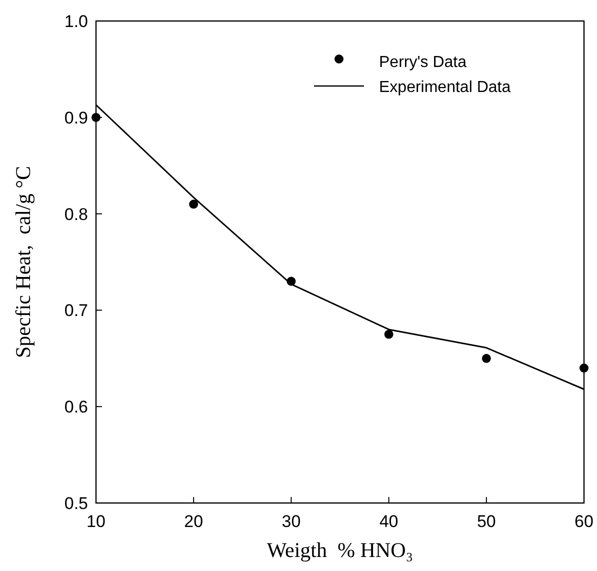  What do you see at coordinates (584, 521) in the screenshot?
I see `x-tick-label: 60` at bounding box center [584, 521].